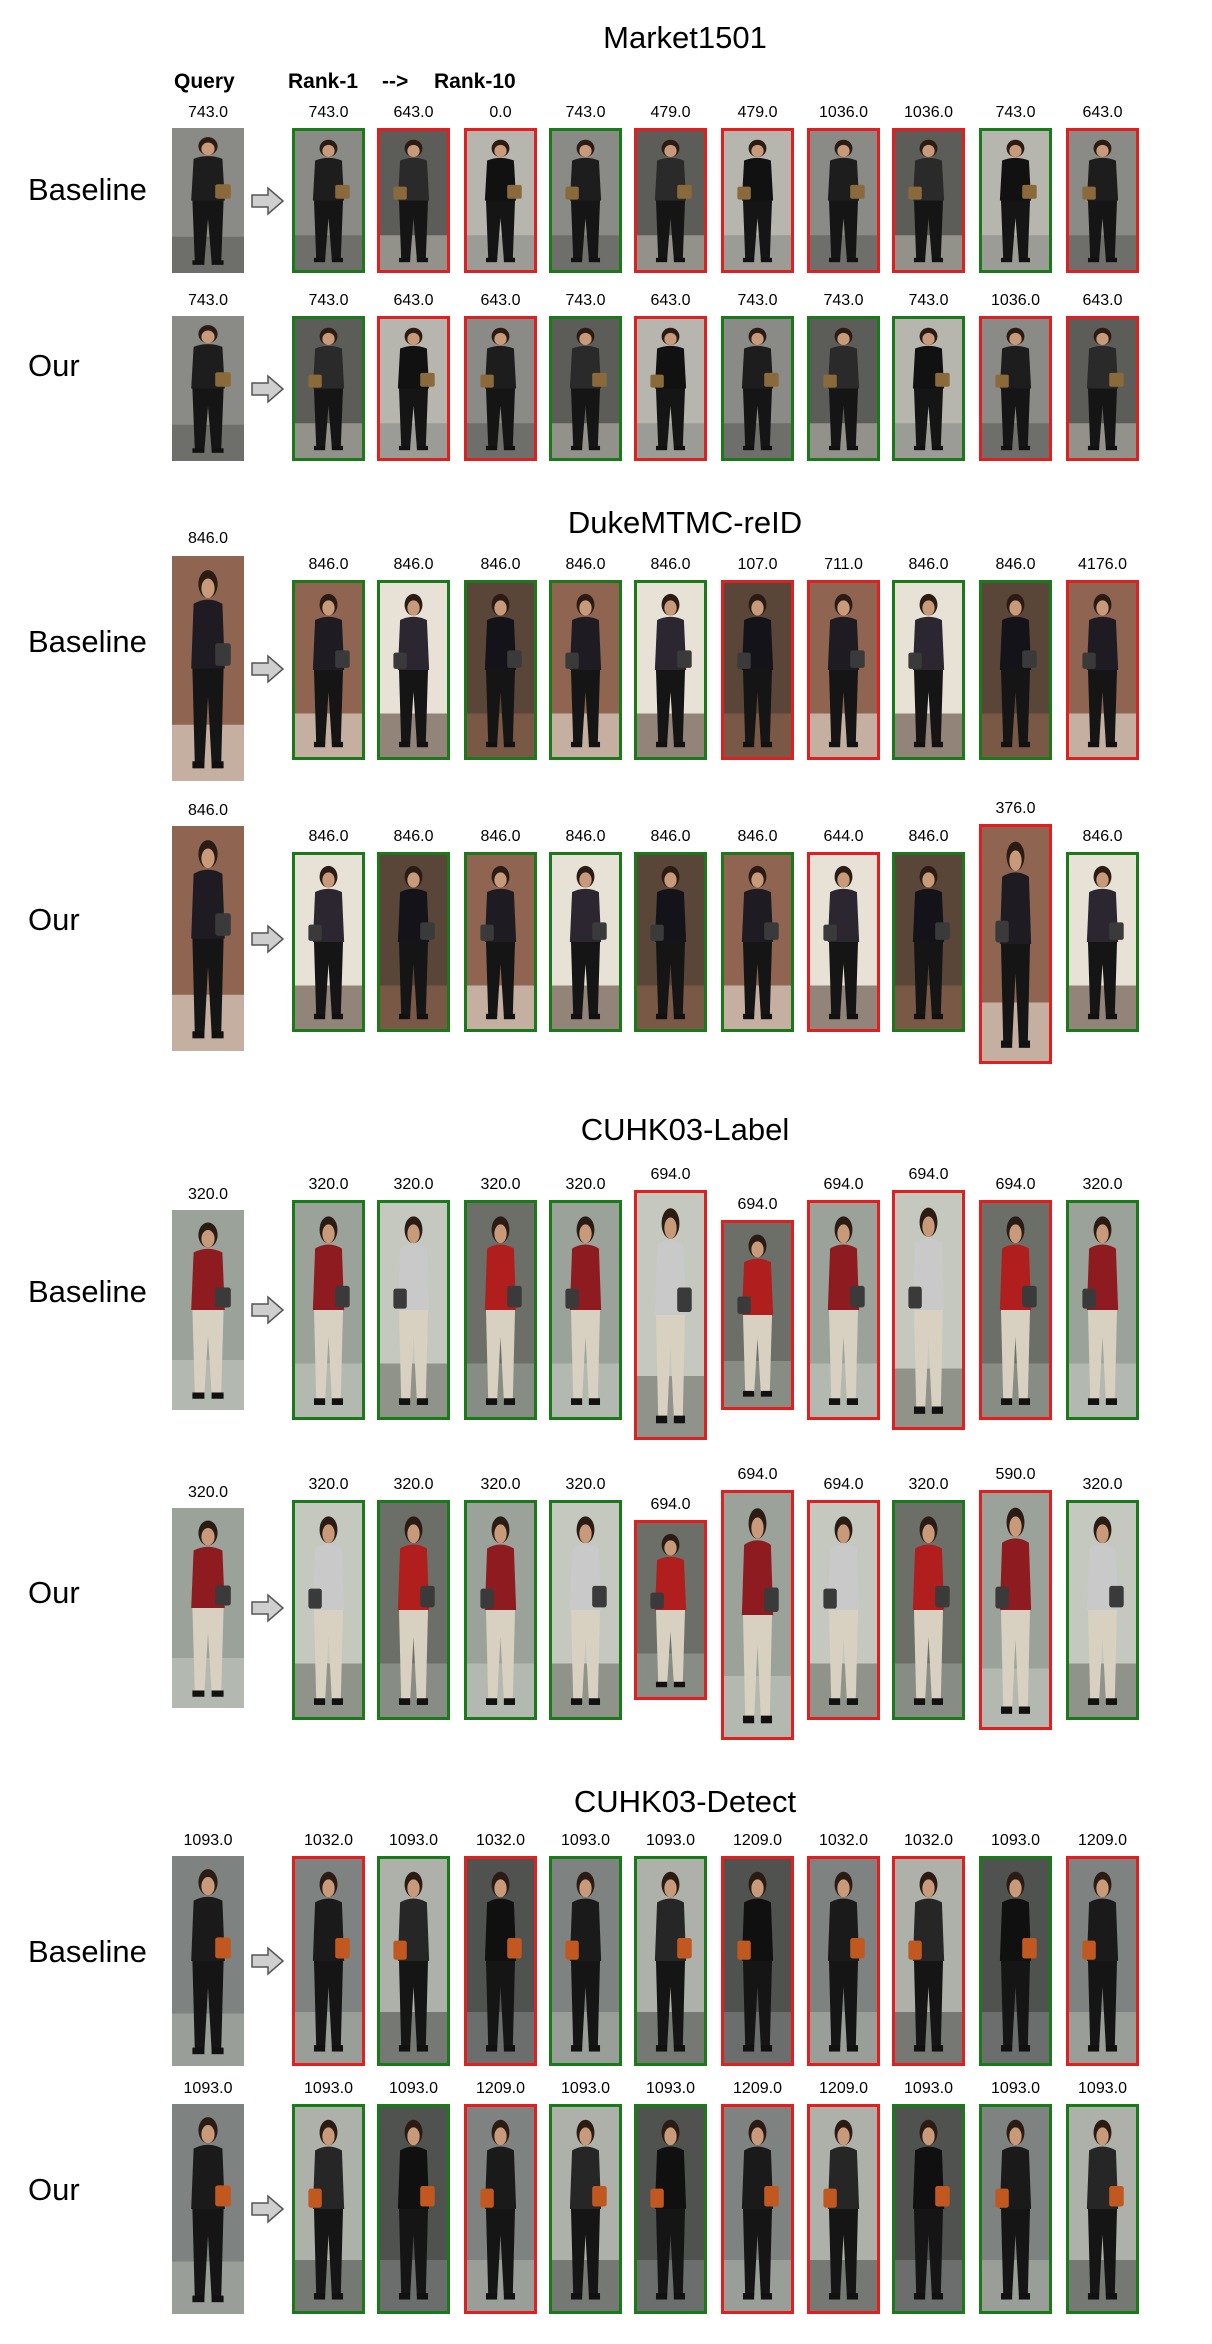 This screenshot has width=1212, height=2344. I want to click on section-title: DukeMTMC-reID, so click(685, 522).